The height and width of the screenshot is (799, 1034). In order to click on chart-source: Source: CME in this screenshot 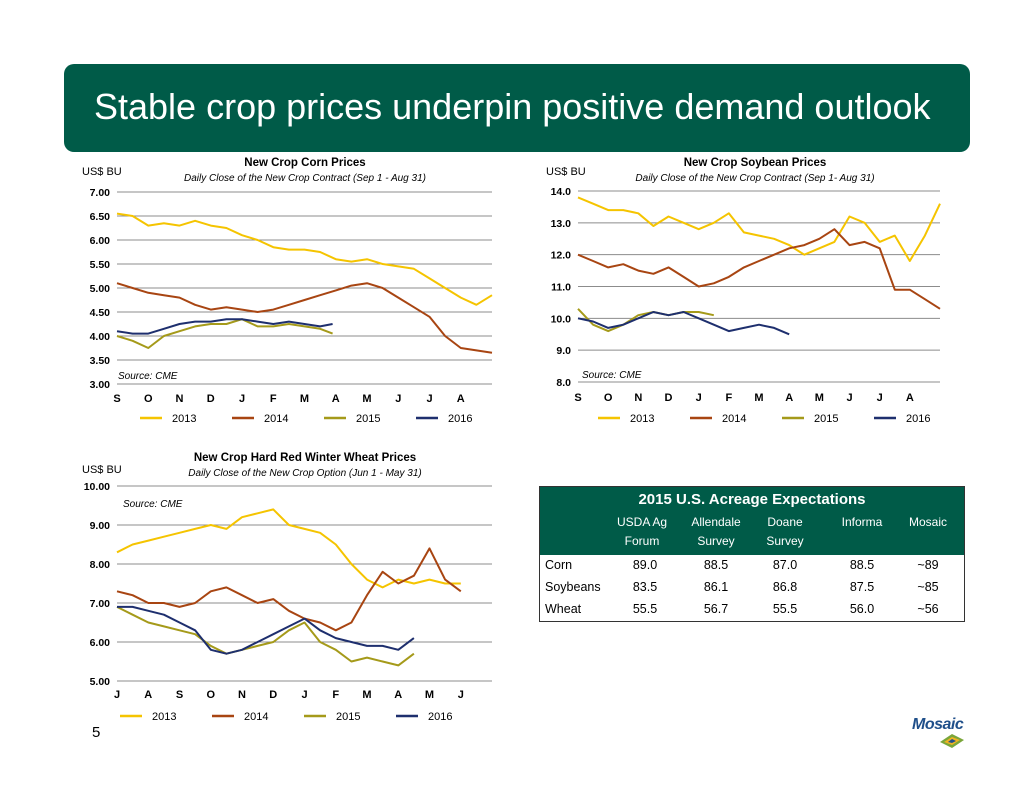, I will do `click(148, 376)`.